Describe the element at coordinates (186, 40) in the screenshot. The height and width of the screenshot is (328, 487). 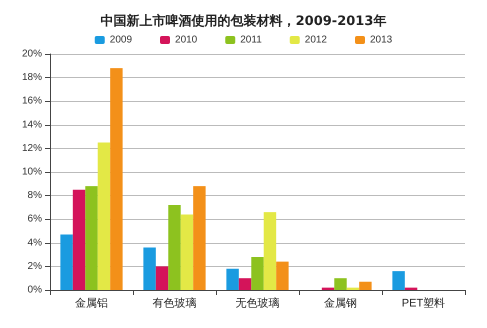
I see `legend-label: 2010` at that location.